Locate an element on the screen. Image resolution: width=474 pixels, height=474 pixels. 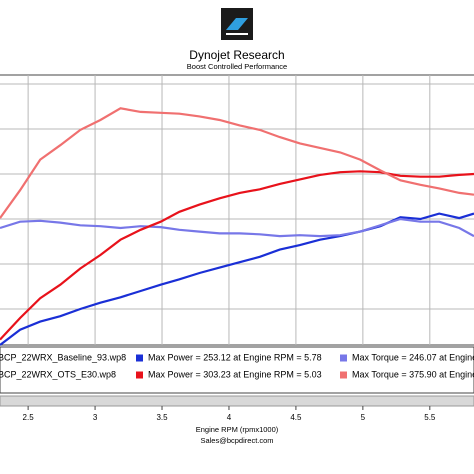
x-tick-label: 5.5 is located at coordinates (430, 417).